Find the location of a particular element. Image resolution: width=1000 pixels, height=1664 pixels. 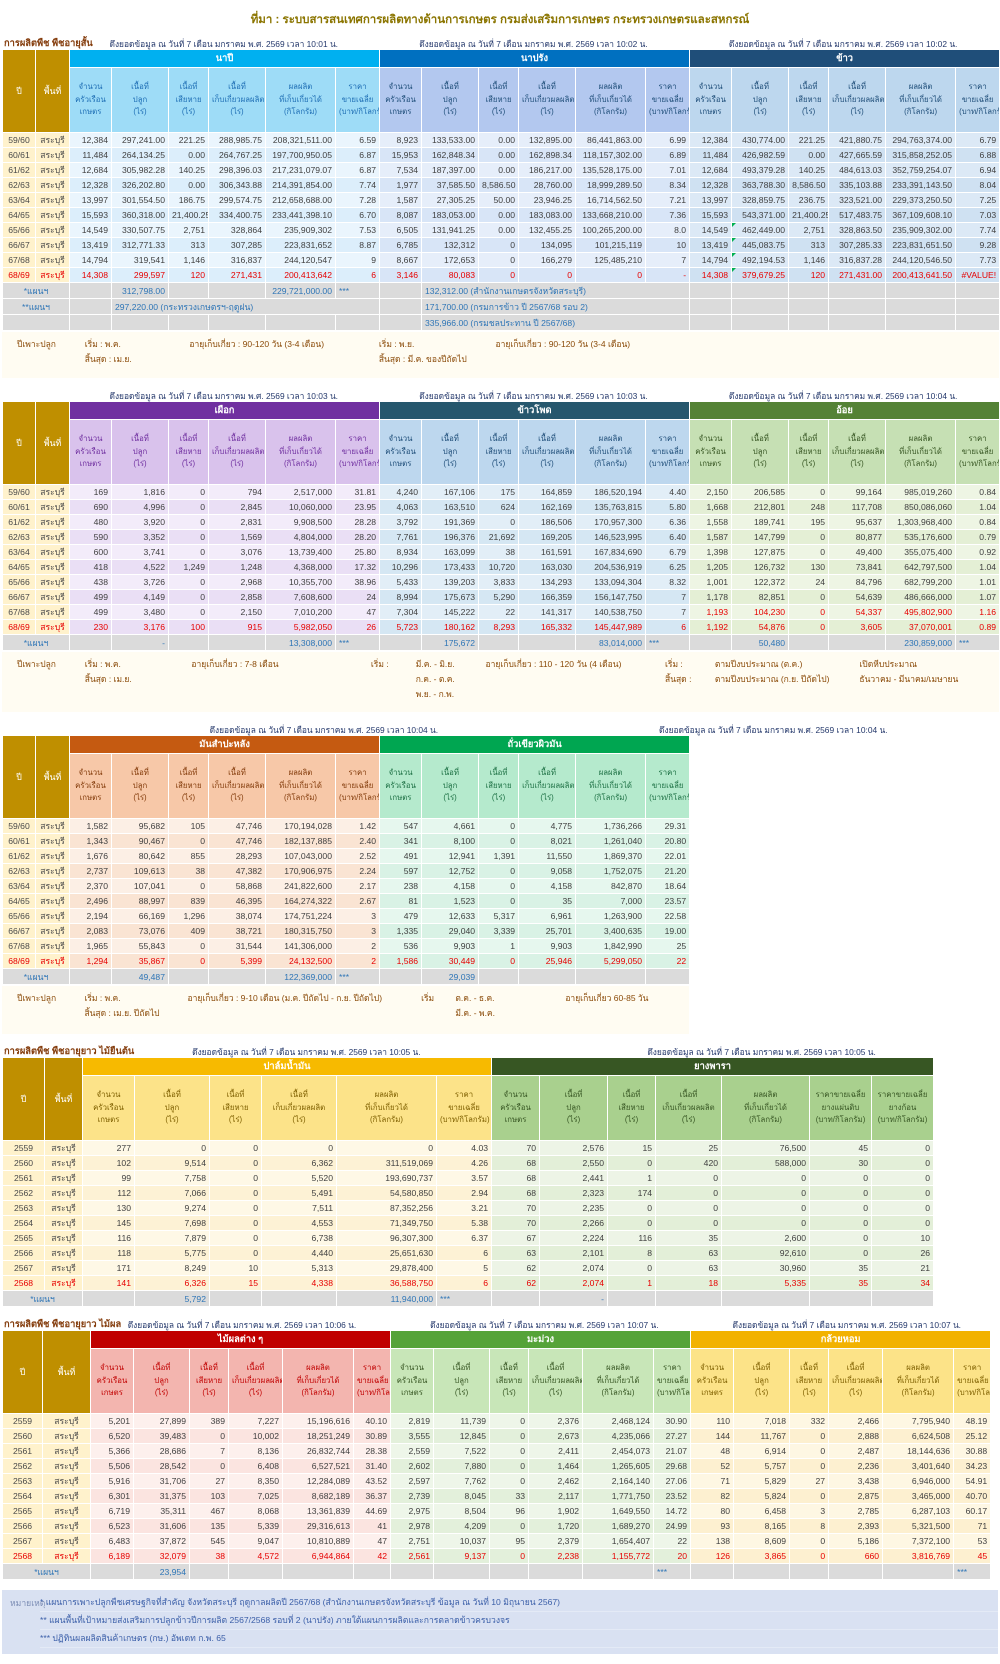

data-cell: 288,985.75 is located at coordinates (237, 140).